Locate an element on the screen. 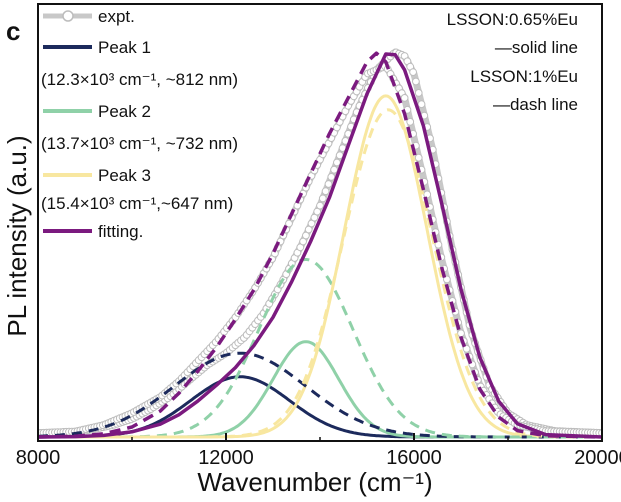 This screenshot has width=621, height=502. legend-label: Peak 2 is located at coordinates (124, 111).